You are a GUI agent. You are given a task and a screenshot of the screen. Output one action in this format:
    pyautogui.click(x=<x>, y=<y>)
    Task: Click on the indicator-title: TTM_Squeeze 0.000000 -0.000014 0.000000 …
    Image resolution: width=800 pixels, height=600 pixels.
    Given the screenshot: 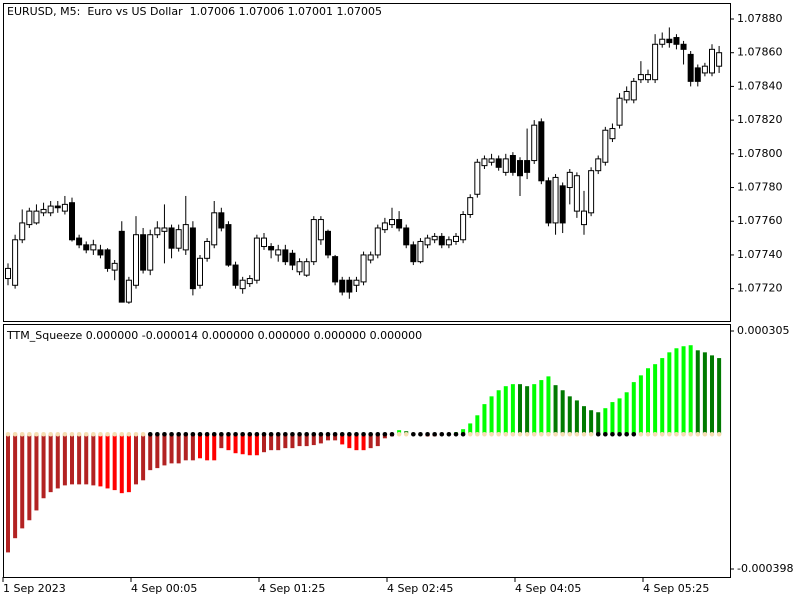 What is the action you would take?
    pyautogui.click(x=214, y=335)
    